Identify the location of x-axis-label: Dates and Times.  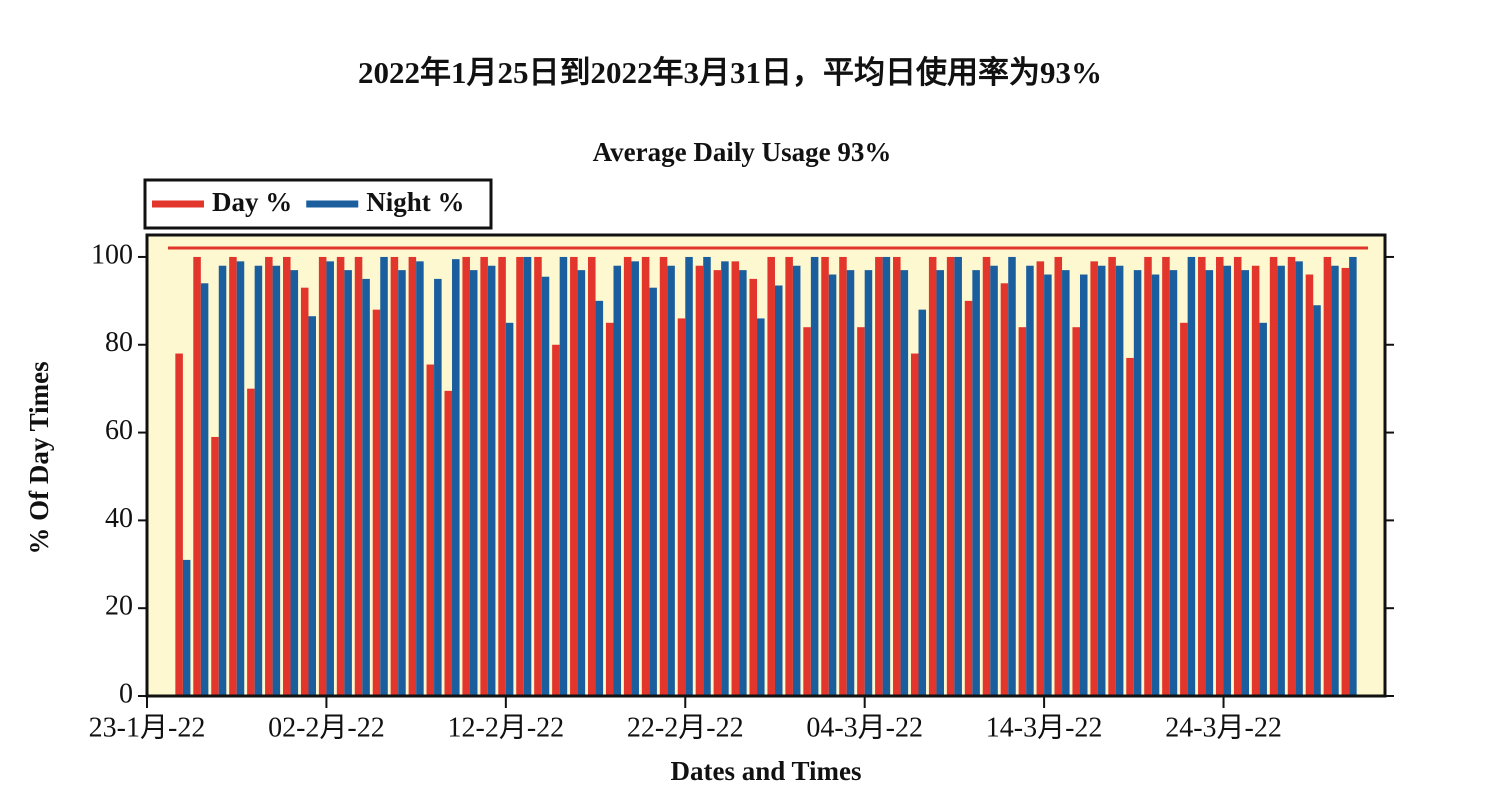
(765, 771).